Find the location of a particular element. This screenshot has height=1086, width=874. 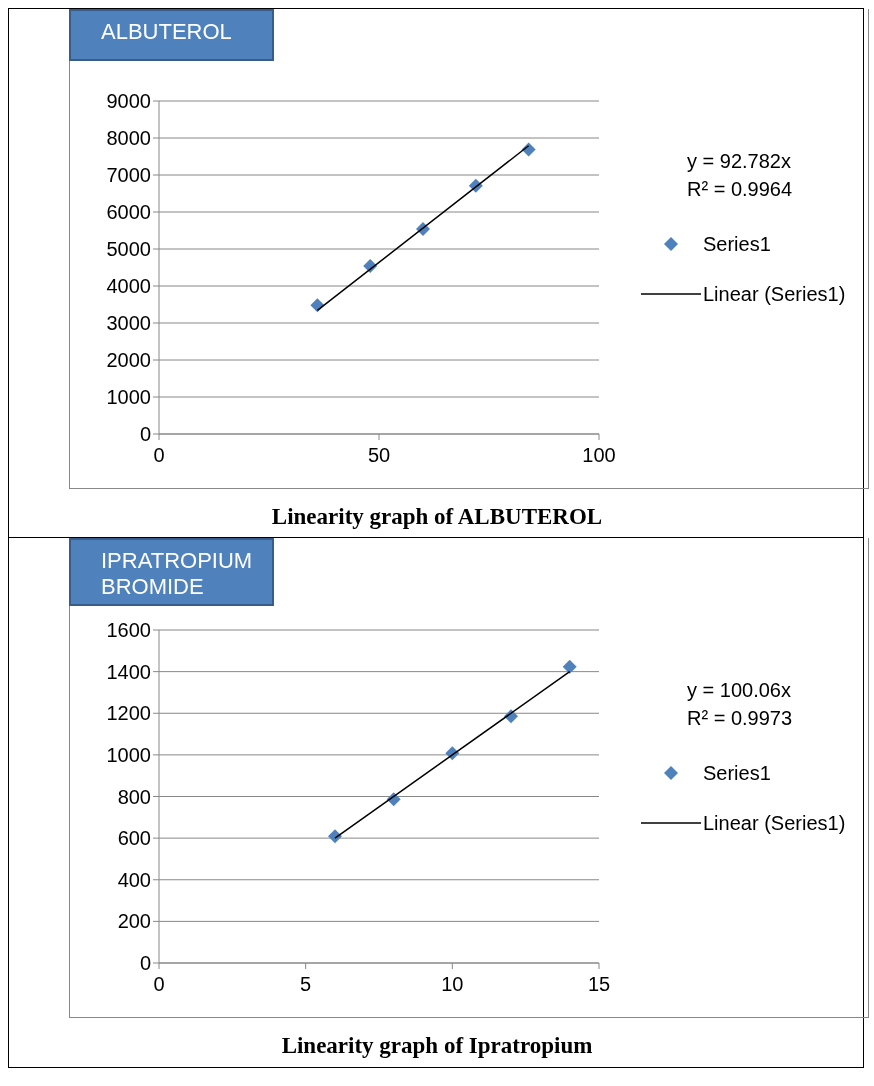

chart-title: IPRATROPIUM BROMIDE is located at coordinates (171, 572).